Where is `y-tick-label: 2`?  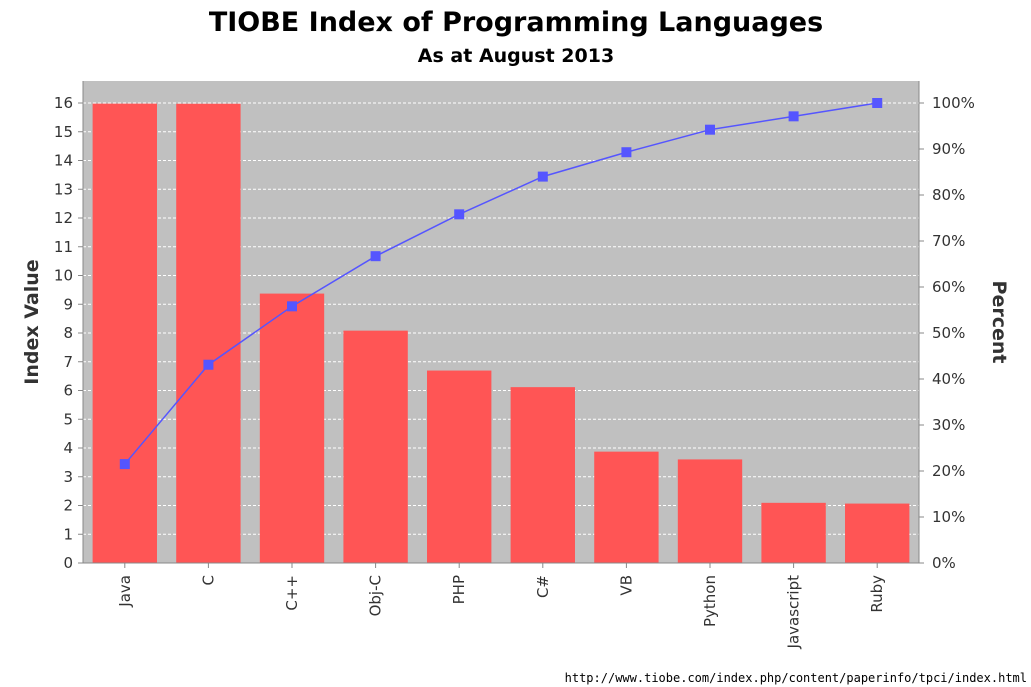 y-tick-label: 2 is located at coordinates (68, 506).